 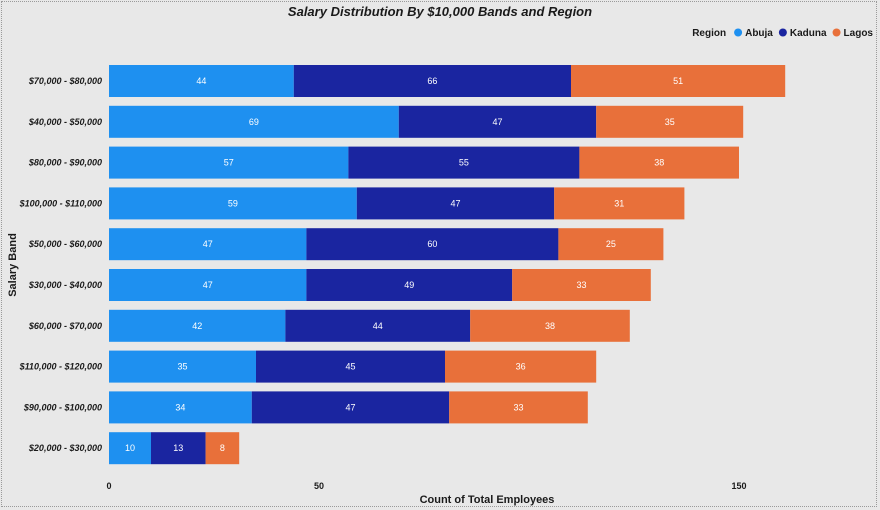 I want to click on legend-entry: Lagos, so click(x=859, y=33).